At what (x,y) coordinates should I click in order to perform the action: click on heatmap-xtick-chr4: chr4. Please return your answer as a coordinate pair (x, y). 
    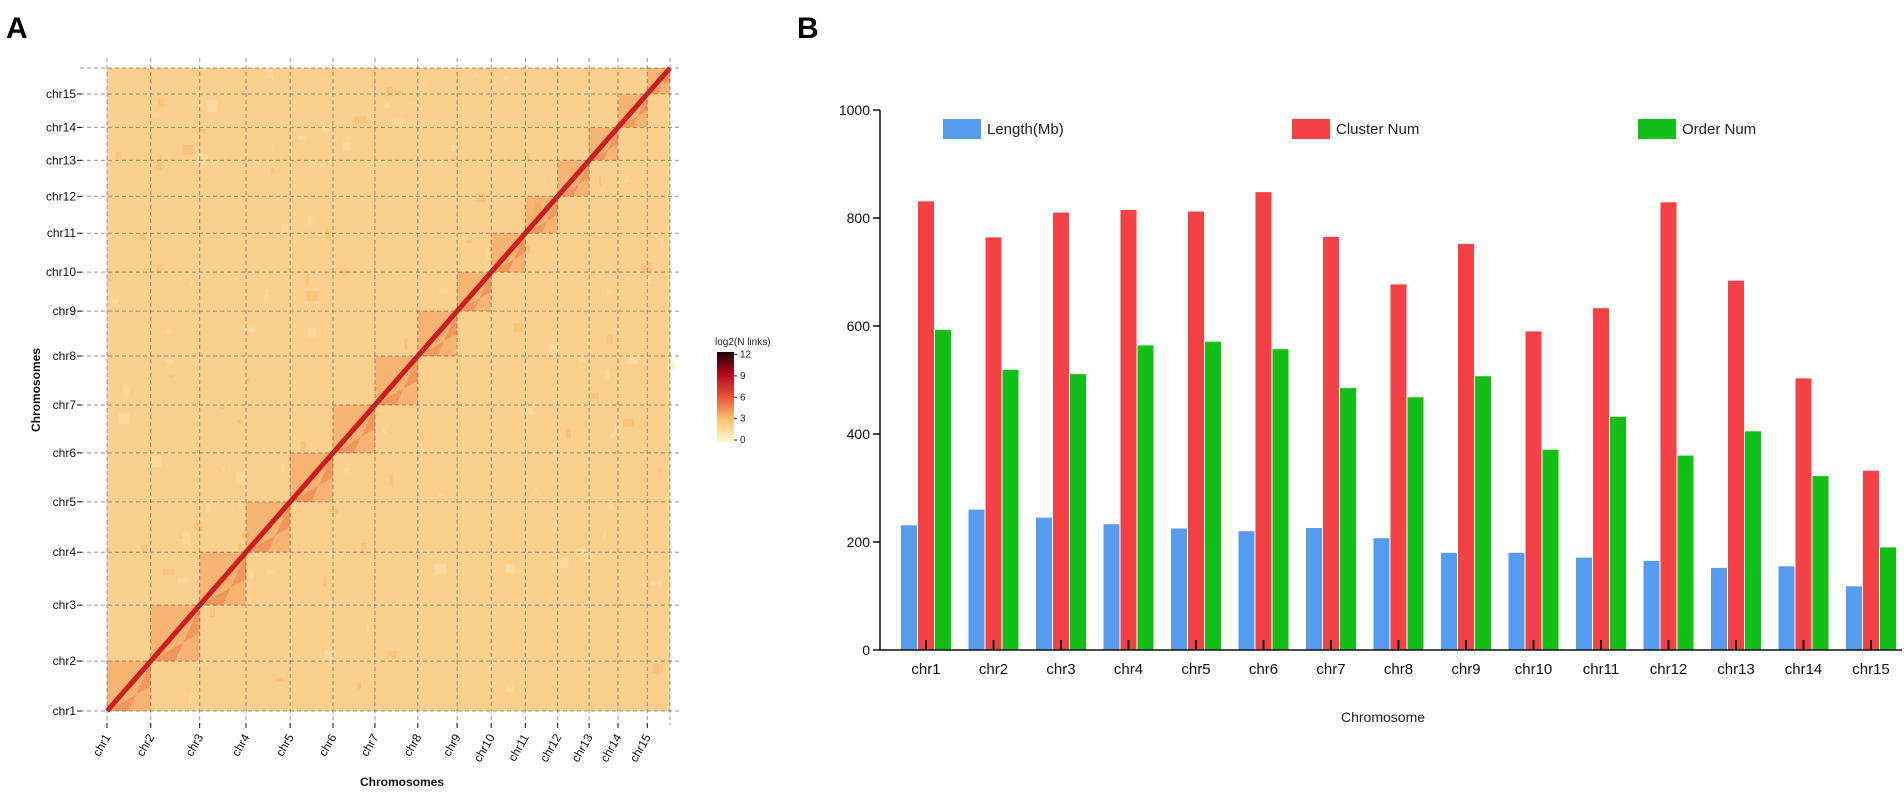
    Looking at the image, I should click on (241, 744).